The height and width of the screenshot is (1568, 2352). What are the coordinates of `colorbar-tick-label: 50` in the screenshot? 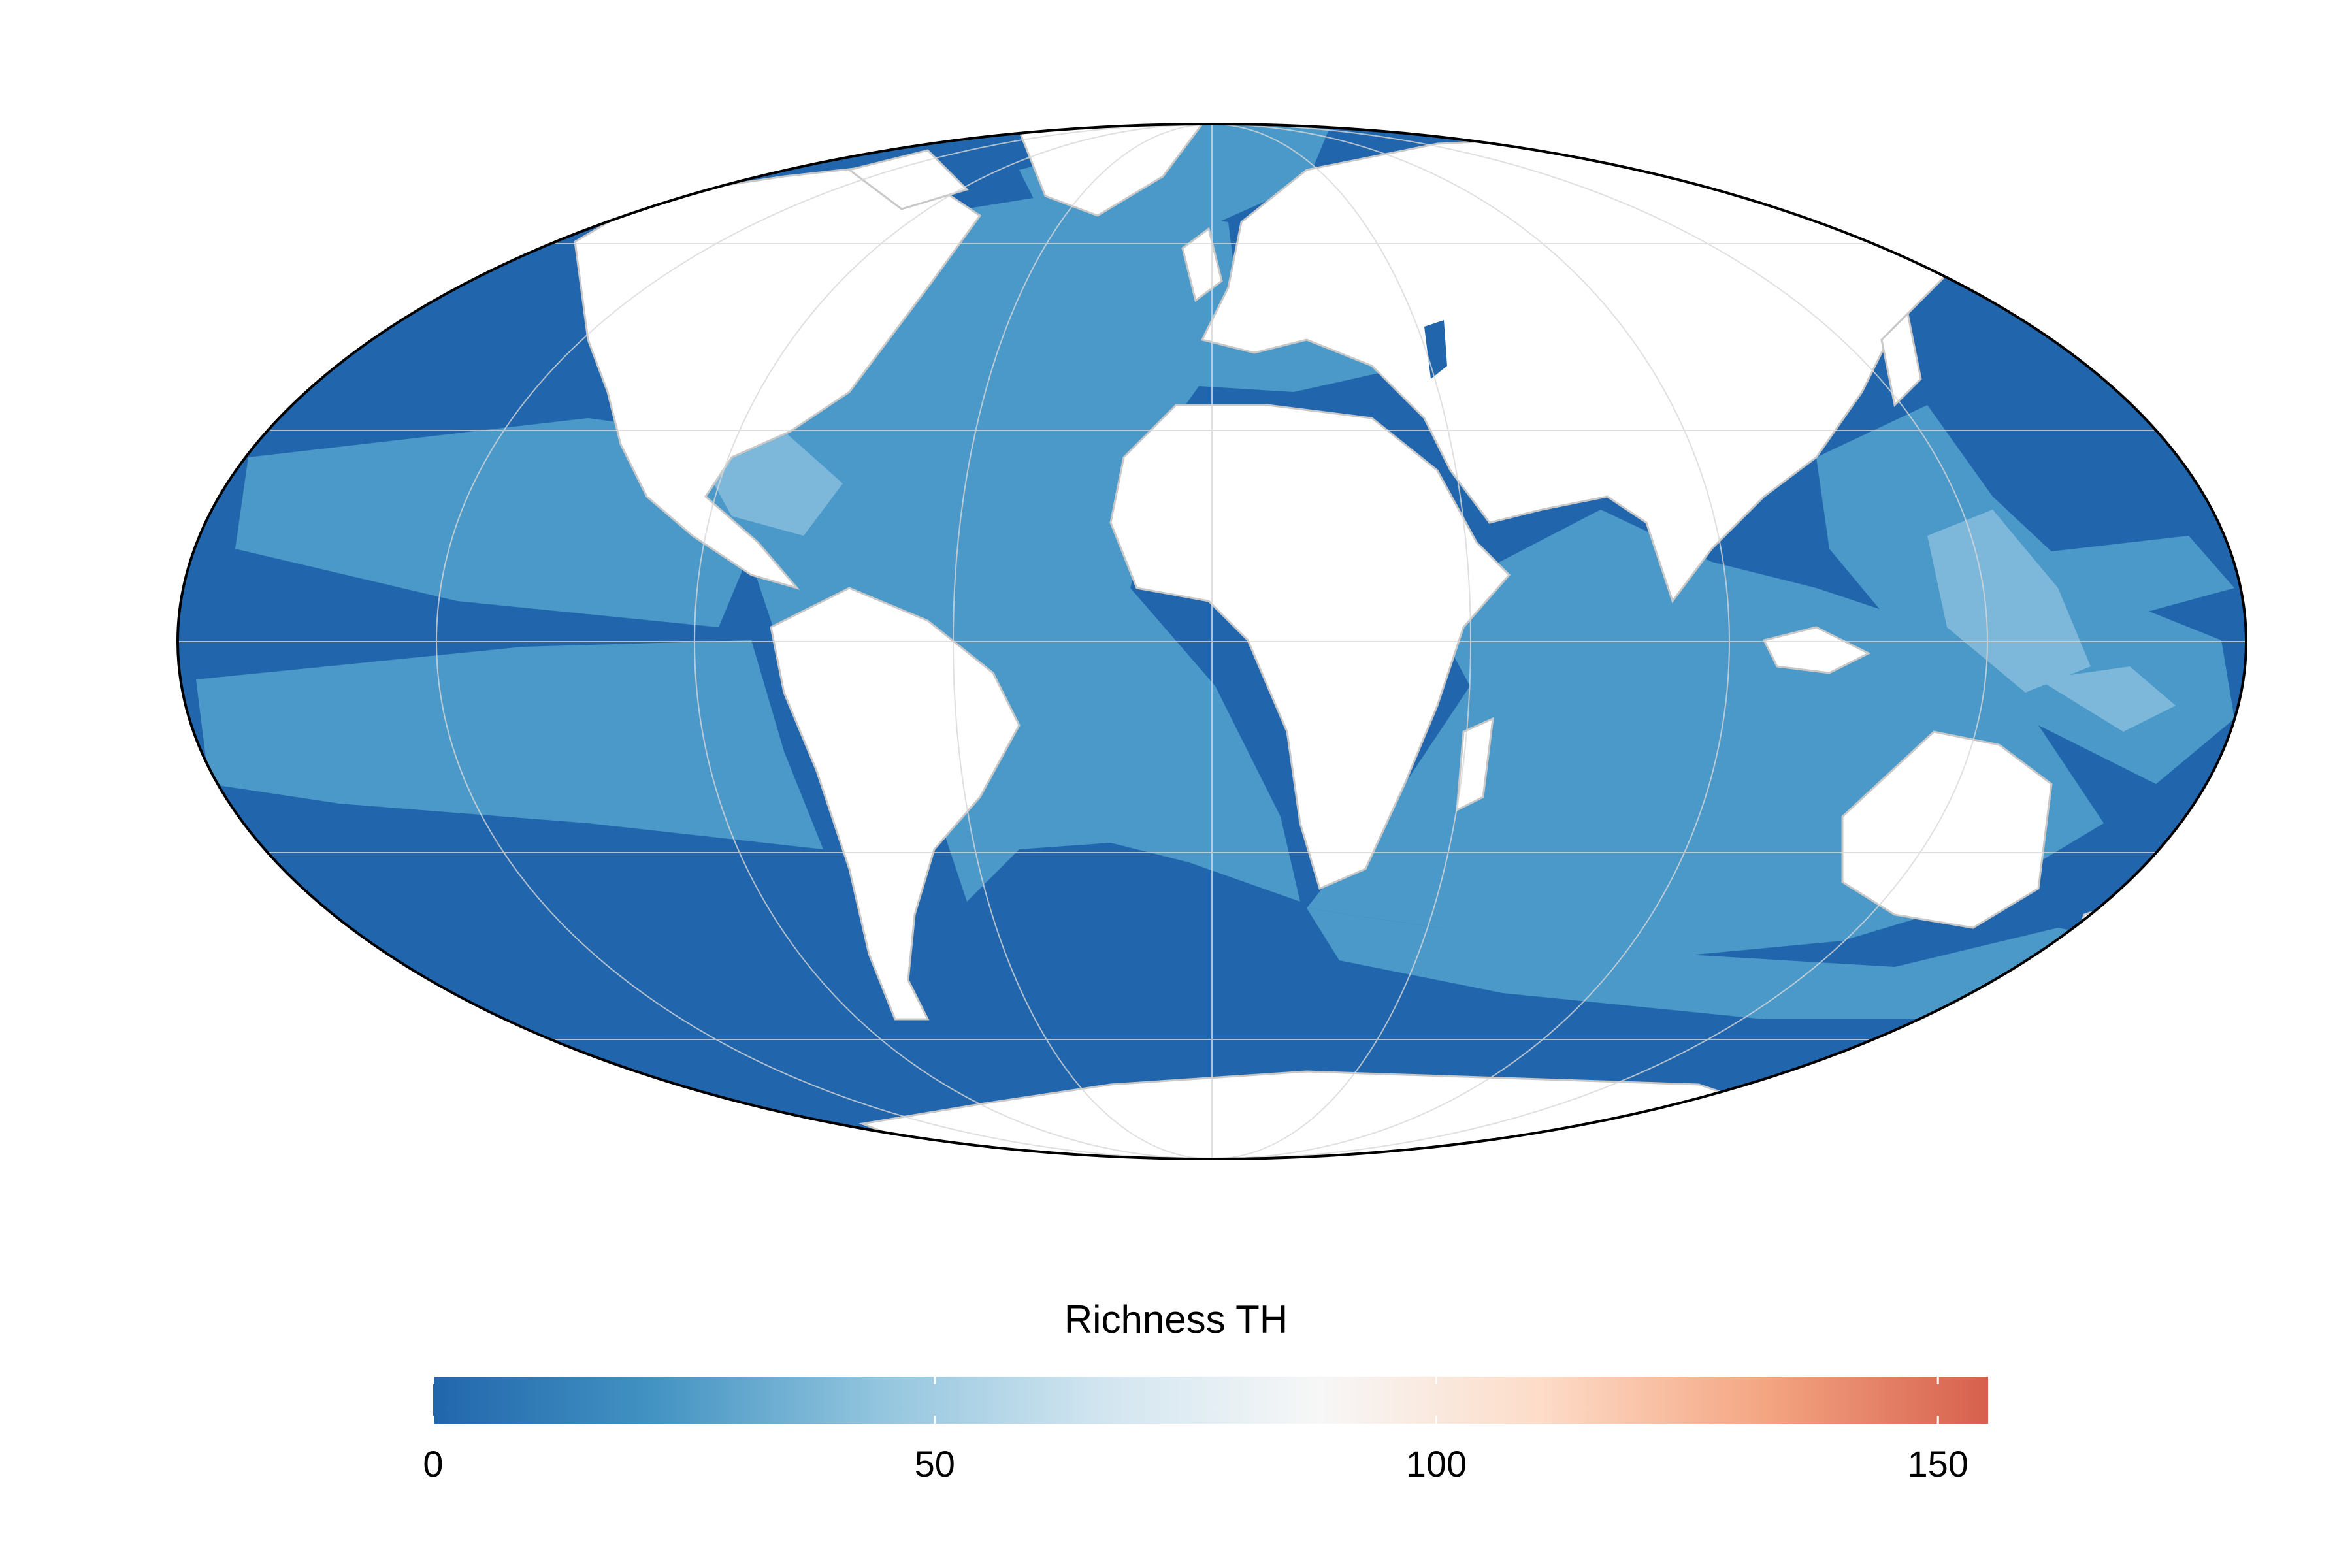 It's located at (934, 1463).